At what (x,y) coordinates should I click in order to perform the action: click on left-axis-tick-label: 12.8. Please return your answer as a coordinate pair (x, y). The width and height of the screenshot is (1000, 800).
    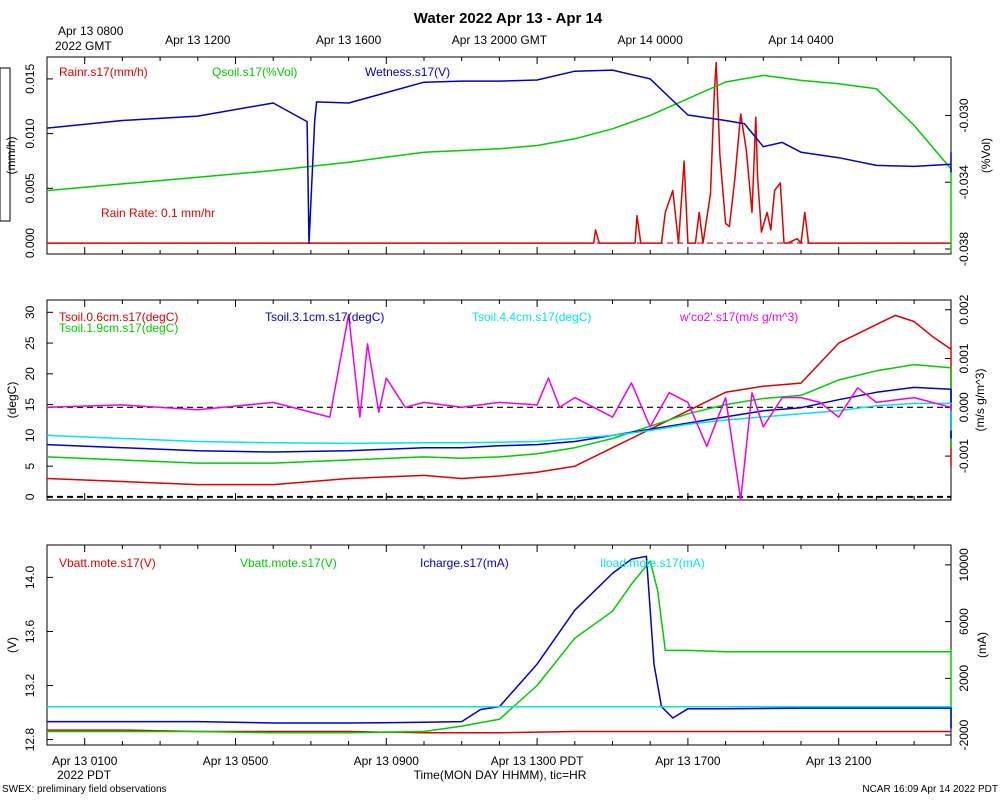
    Looking at the image, I should click on (30, 740).